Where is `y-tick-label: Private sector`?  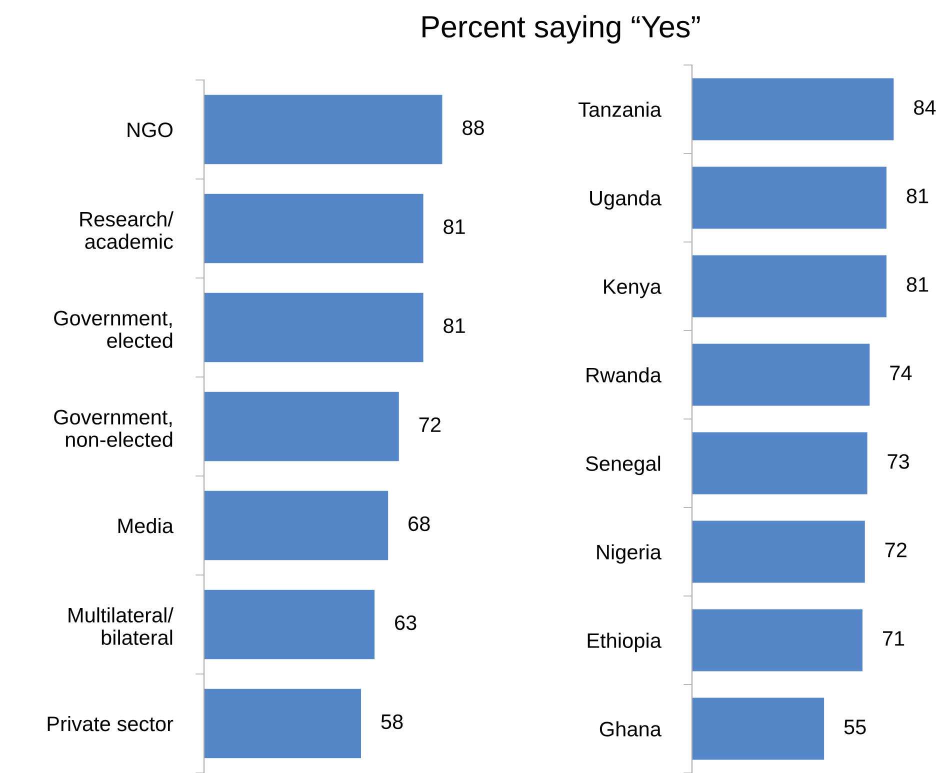
y-tick-label: Private sector is located at coordinates (111, 724).